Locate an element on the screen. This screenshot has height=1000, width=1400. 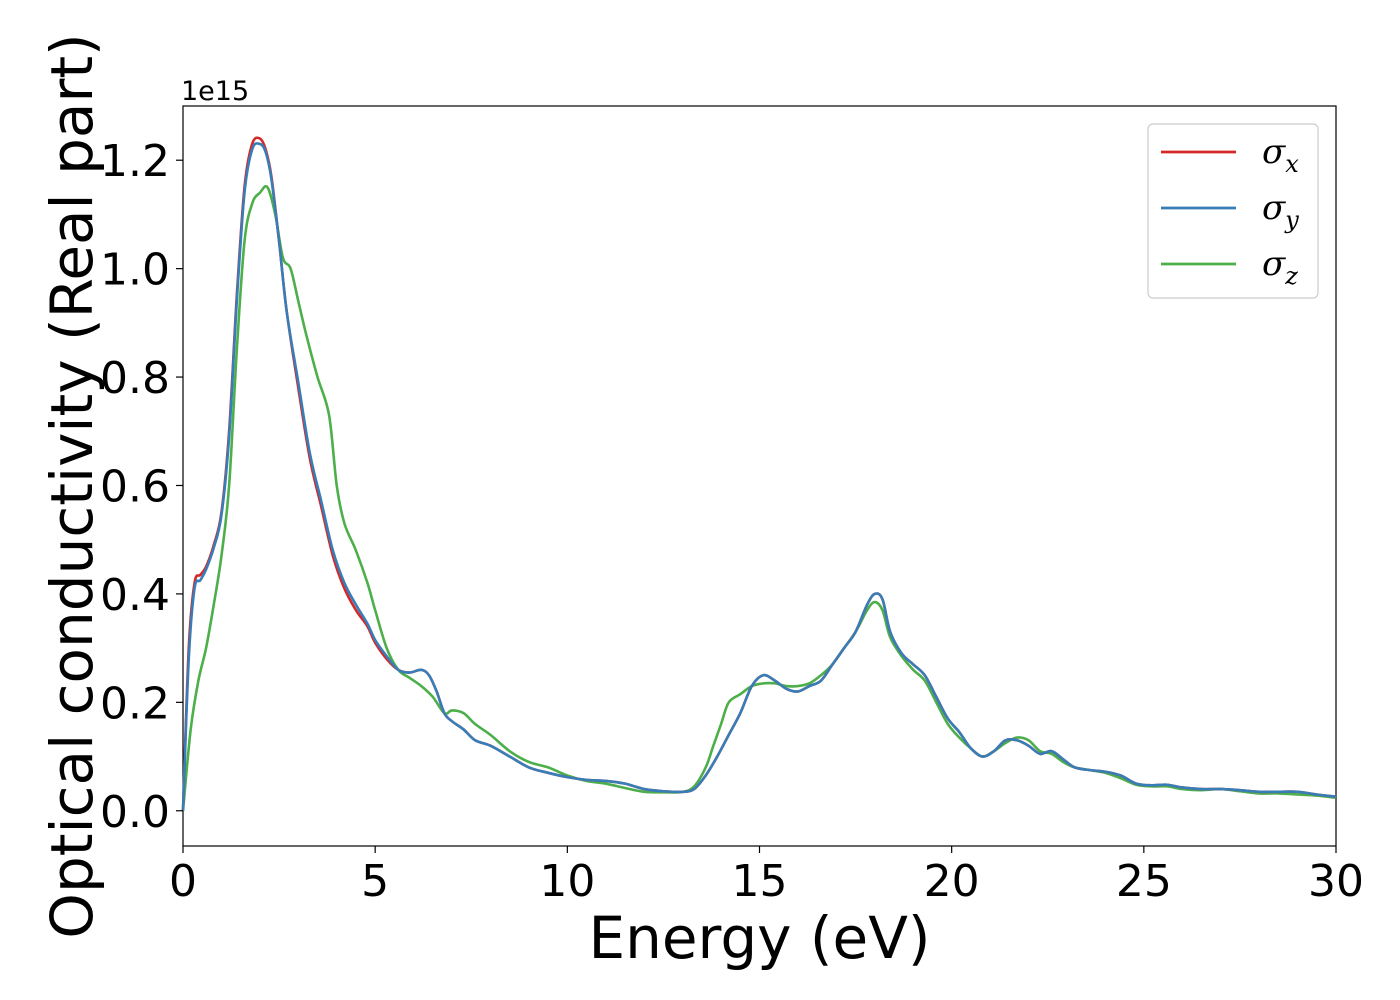
y-tick-label: 1.2 is located at coordinates (135, 161).